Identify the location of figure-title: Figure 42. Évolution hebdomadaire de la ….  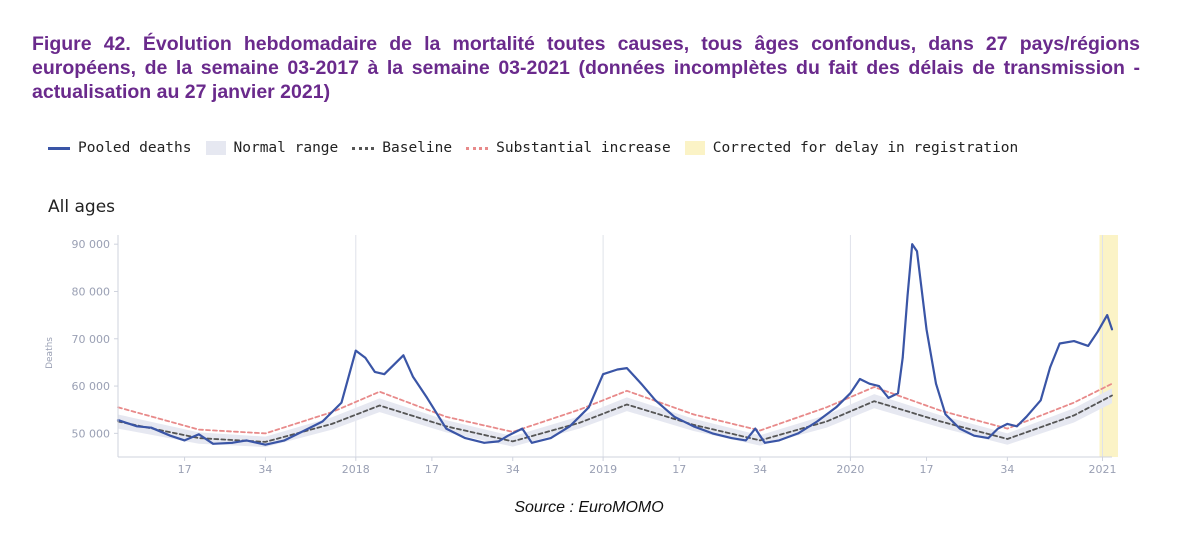
(586, 68).